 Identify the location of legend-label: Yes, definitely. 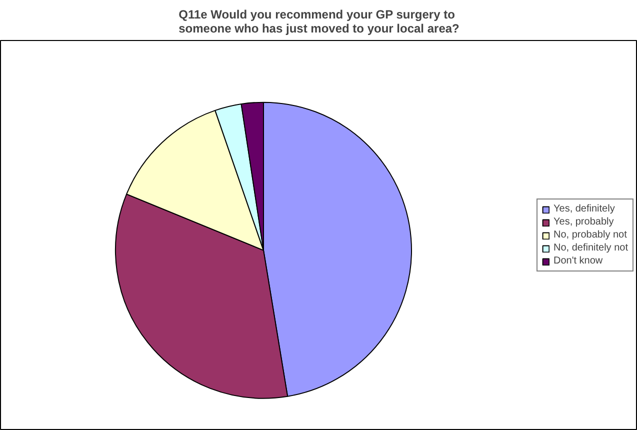
(584, 209).